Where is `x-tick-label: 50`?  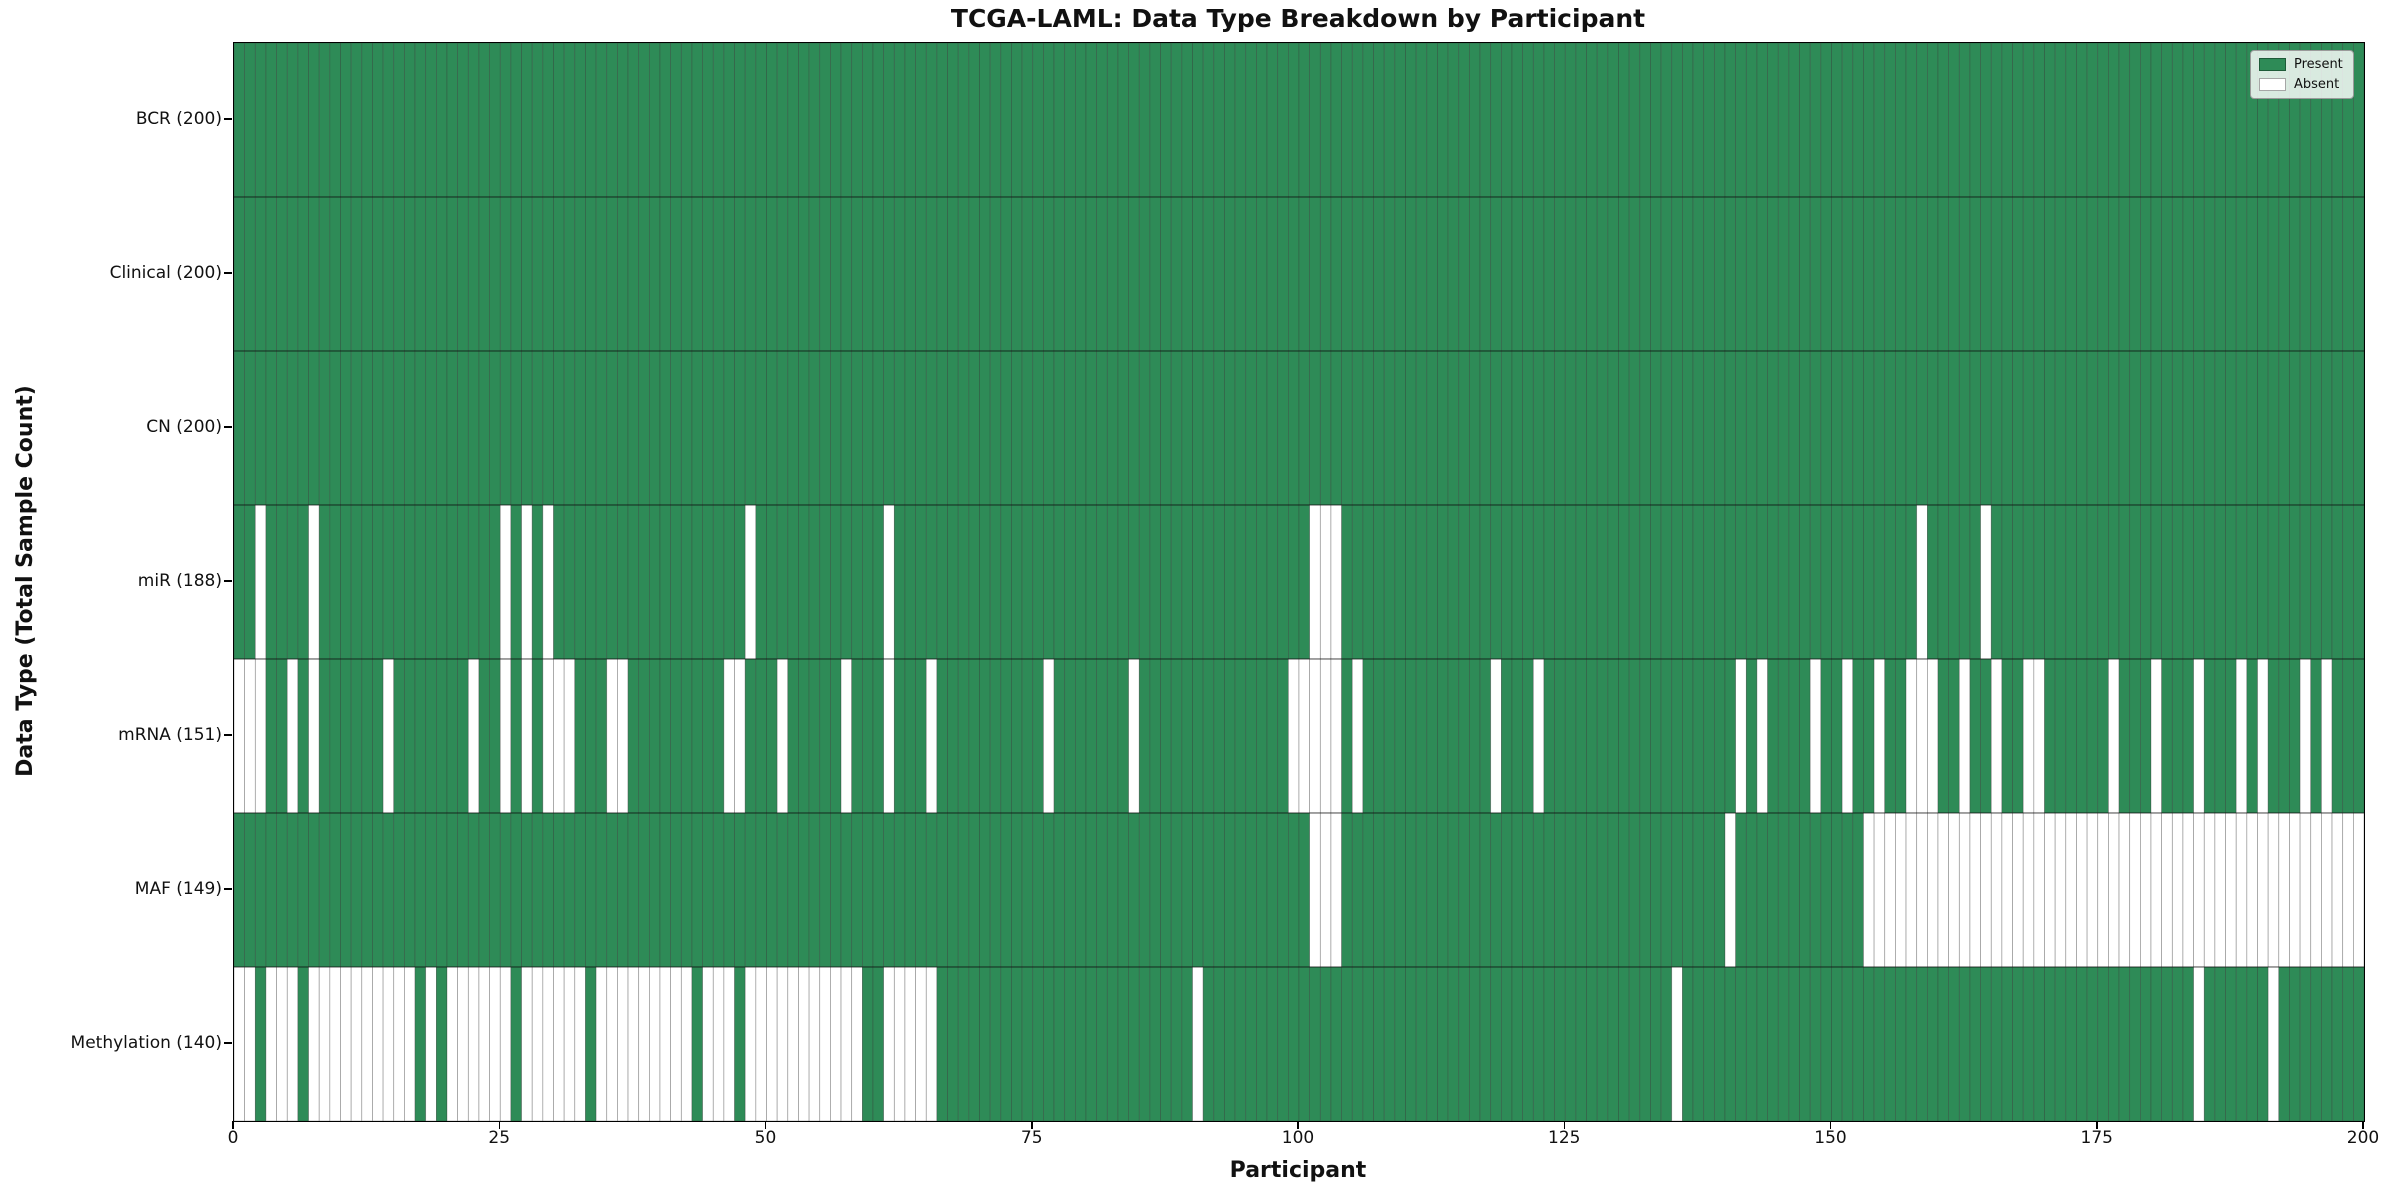
x-tick-label: 50 is located at coordinates (765, 1138).